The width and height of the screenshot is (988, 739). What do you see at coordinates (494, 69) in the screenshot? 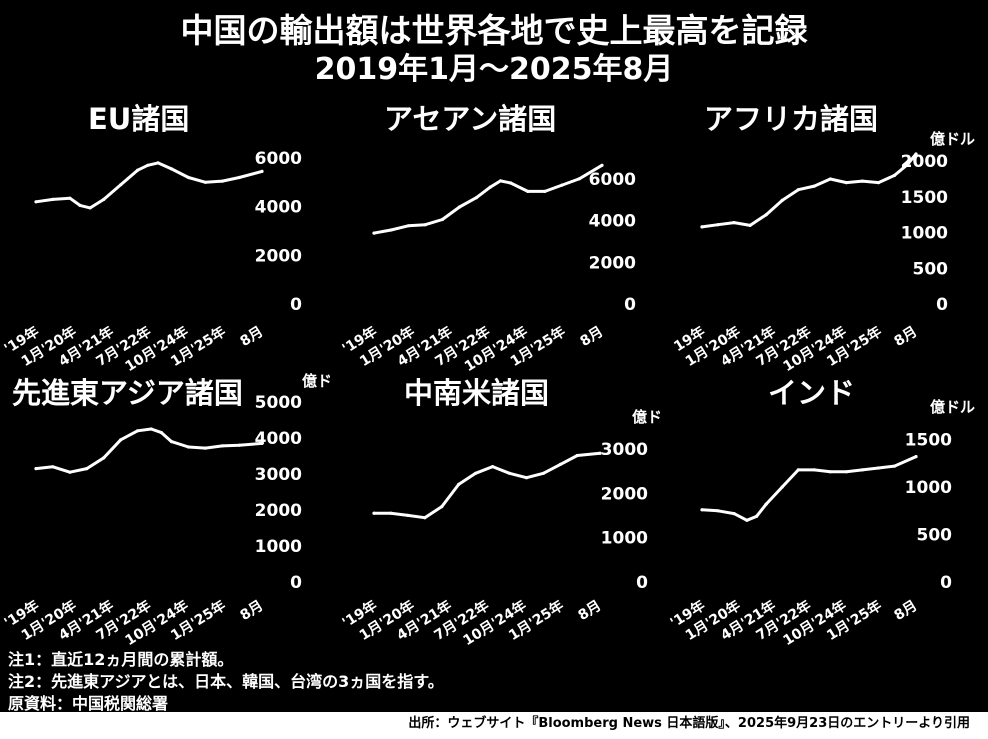
I see `main-subtitle: 2019年1月～2025年8月` at bounding box center [494, 69].